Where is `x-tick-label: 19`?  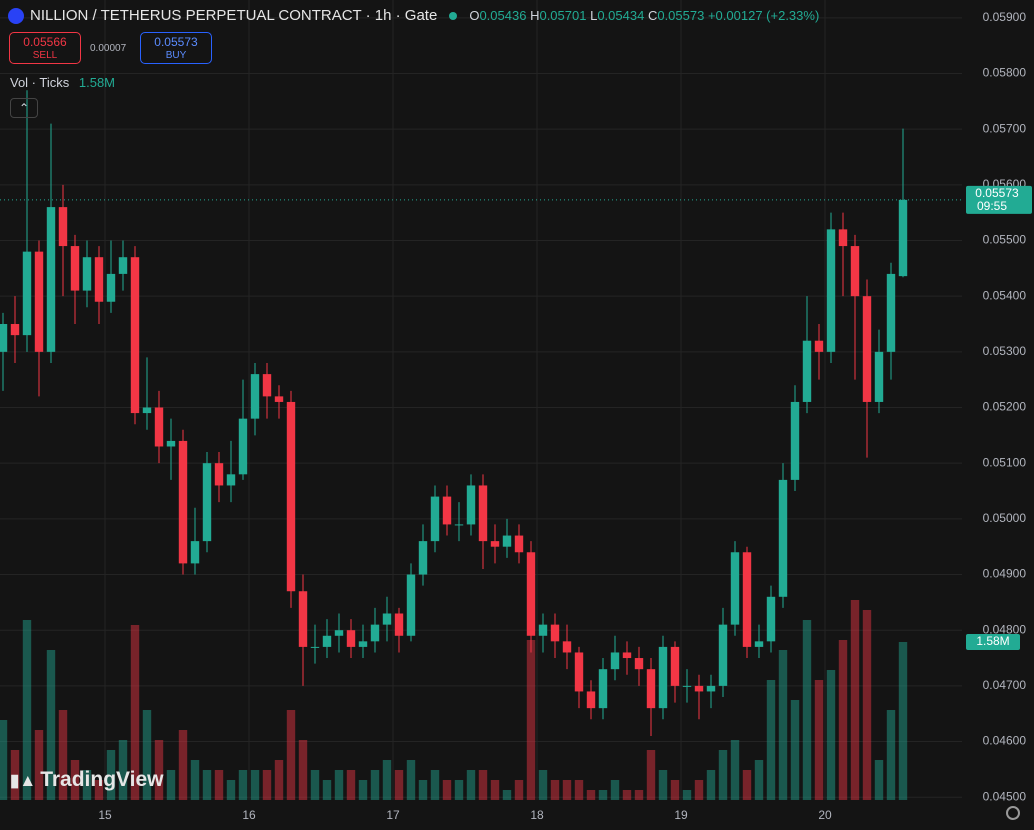 x-tick-label: 19 is located at coordinates (681, 815).